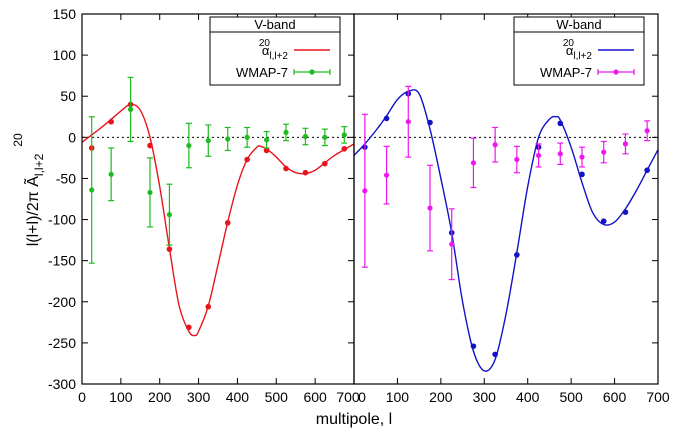 This screenshot has height=432, width=686. Describe the element at coordinates (62, 343) in the screenshot. I see `y-tick-label: -250` at that location.